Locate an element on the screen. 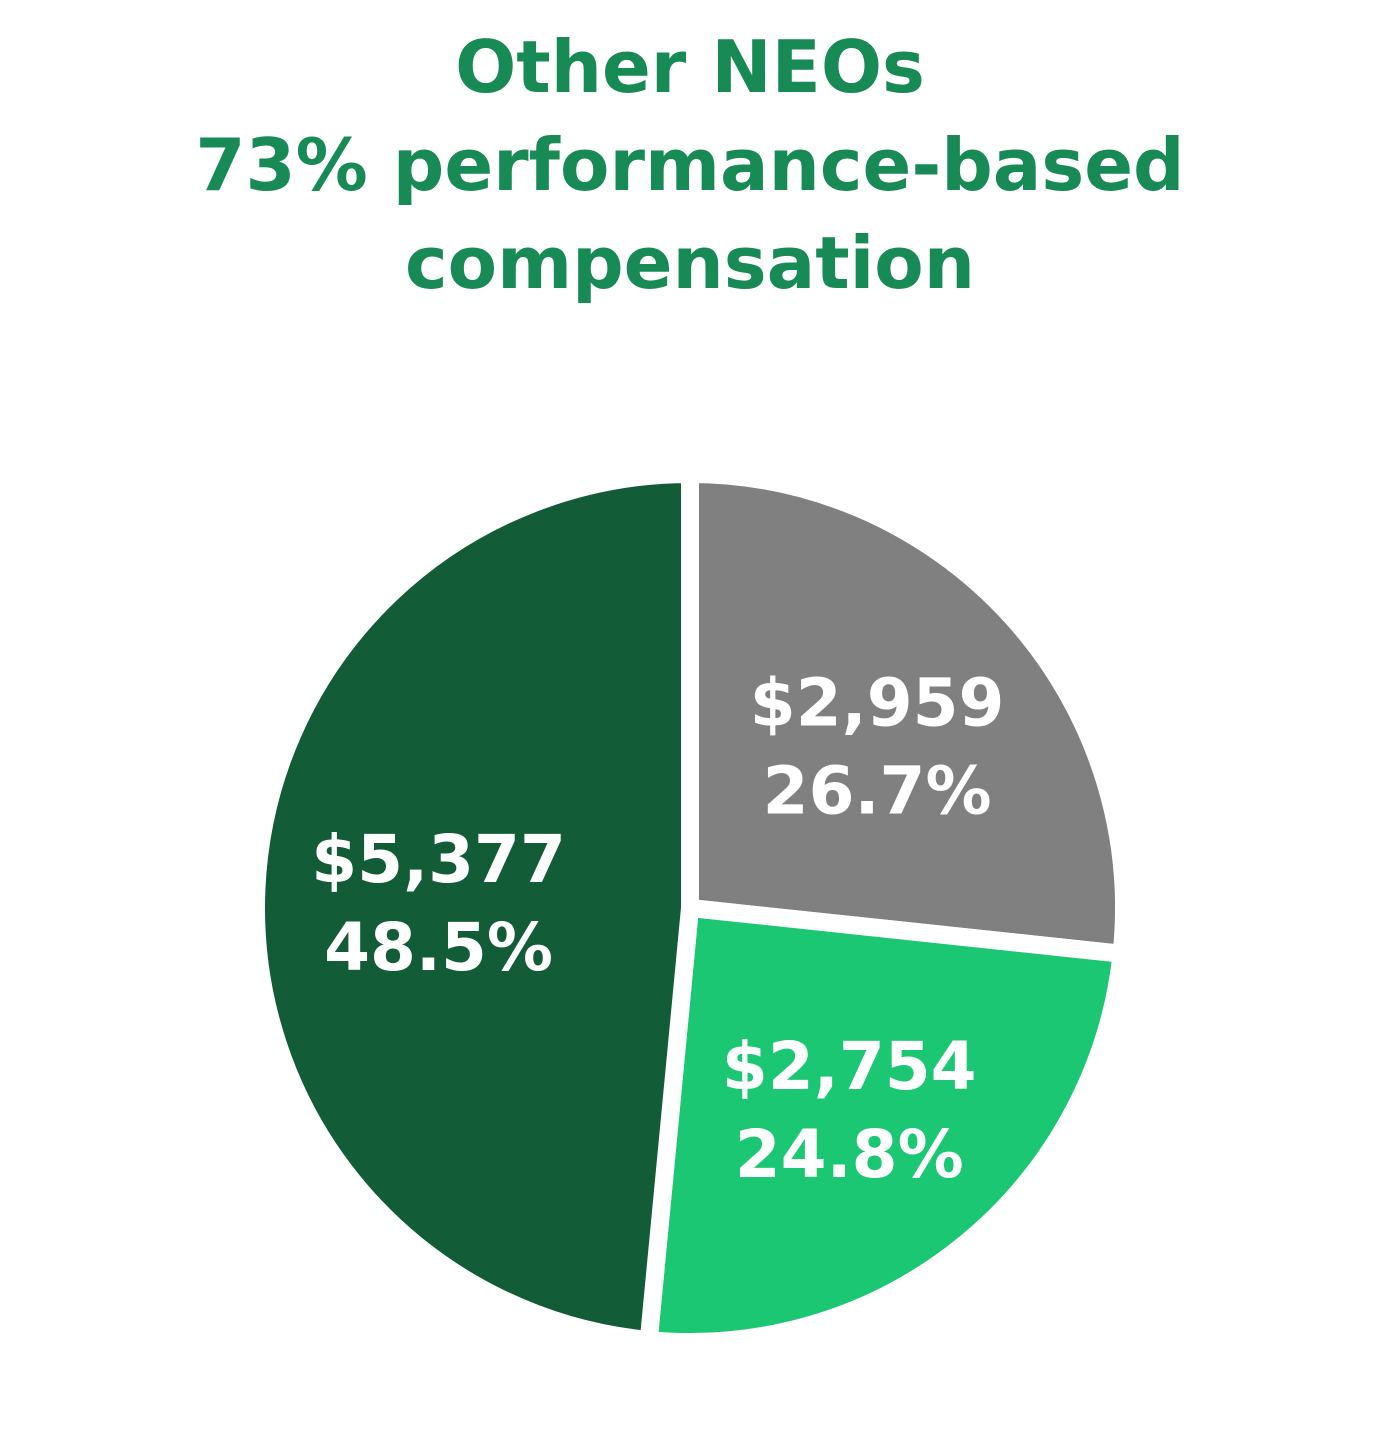 This screenshot has height=1440, width=1380. slice-label-1: $2,959 26.7% is located at coordinates (877, 747).